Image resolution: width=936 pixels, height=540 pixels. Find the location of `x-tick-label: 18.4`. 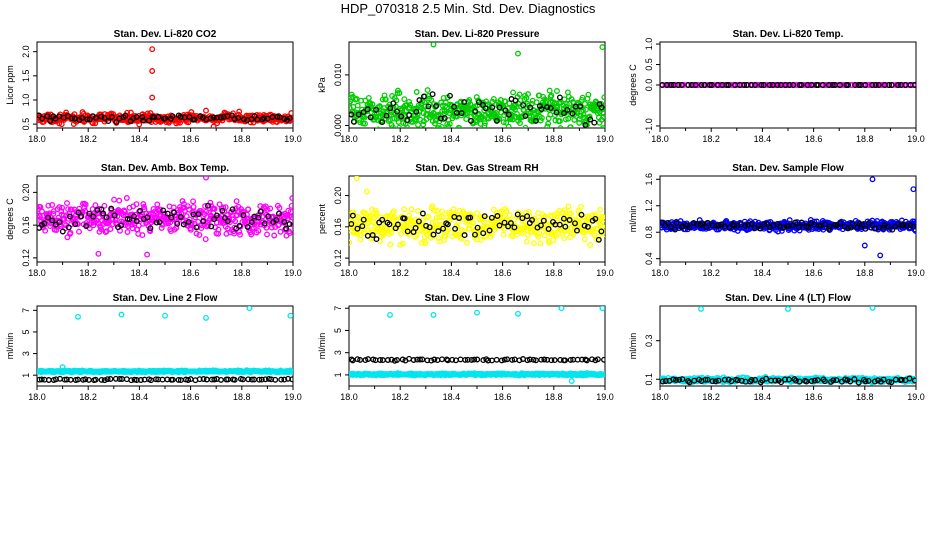

x-tick-label: 18.4 is located at coordinates (452, 273).